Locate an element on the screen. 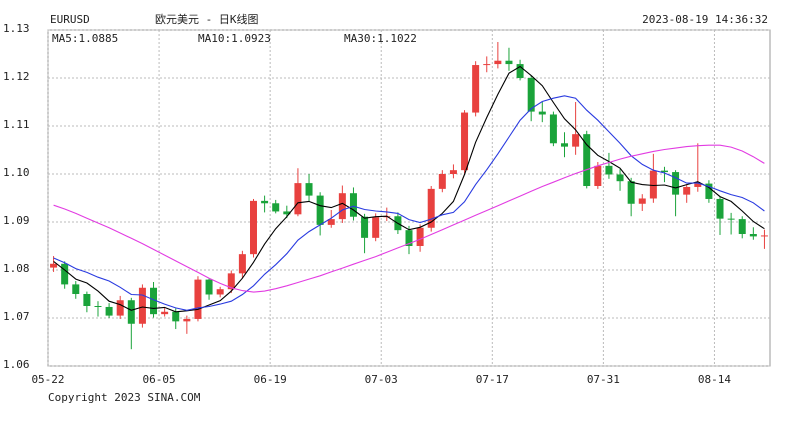 The width and height of the screenshot is (800, 424). x-tick-label: 07-03 is located at coordinates (381, 379).